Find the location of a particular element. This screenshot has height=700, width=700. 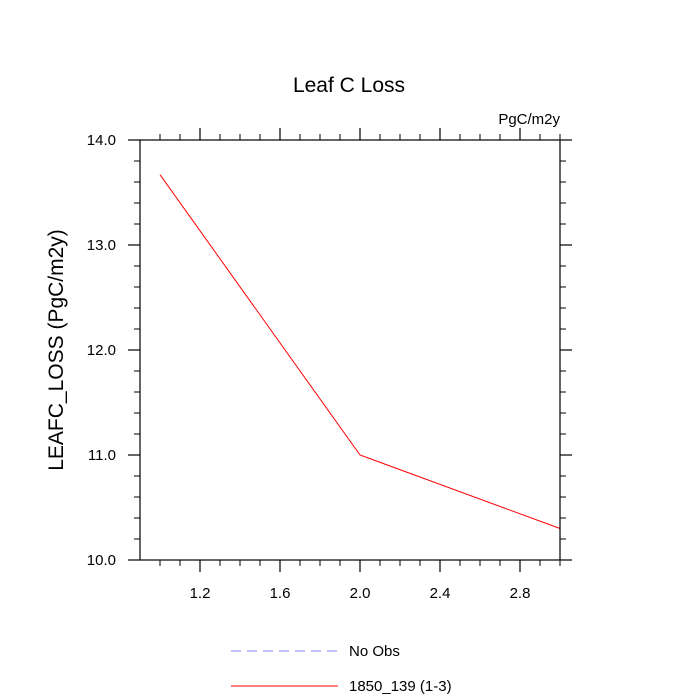

x-tick-label: 1.2 is located at coordinates (200, 593).